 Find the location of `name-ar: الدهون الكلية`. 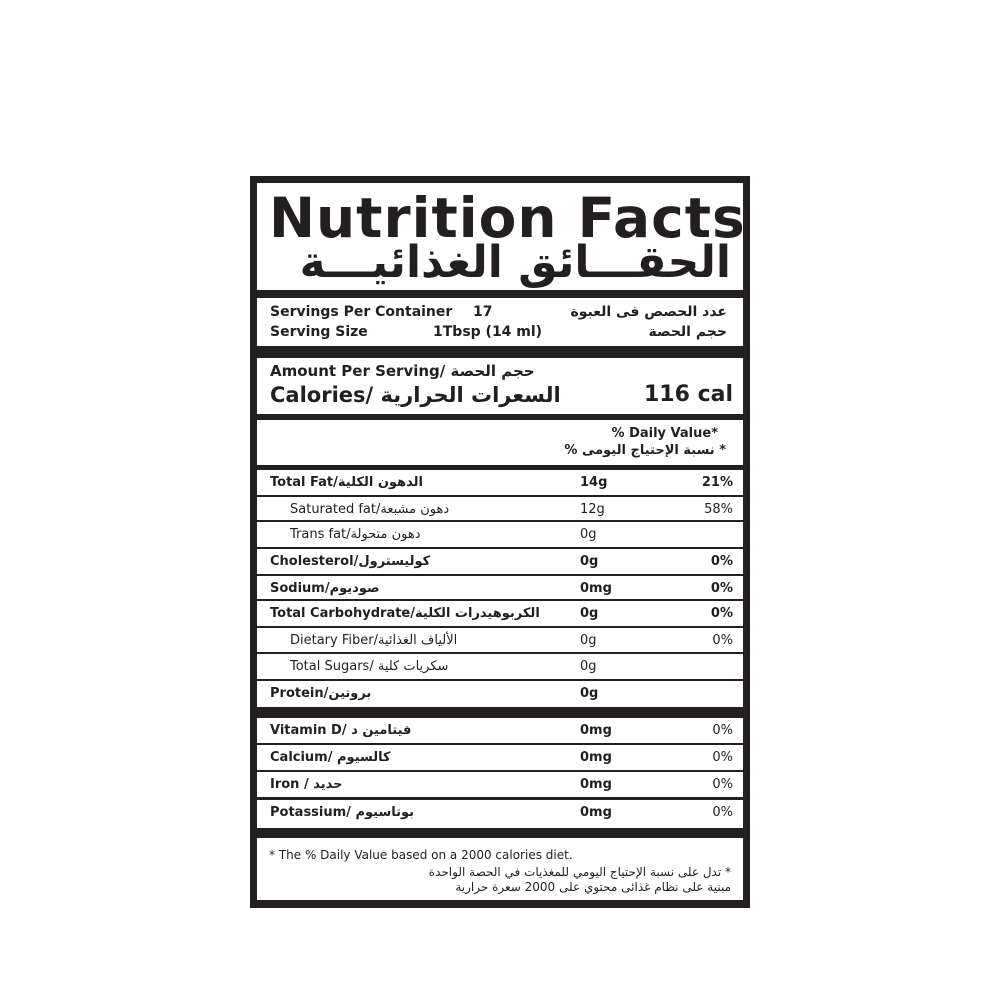

name-ar: الدهون الكلية is located at coordinates (380, 482).